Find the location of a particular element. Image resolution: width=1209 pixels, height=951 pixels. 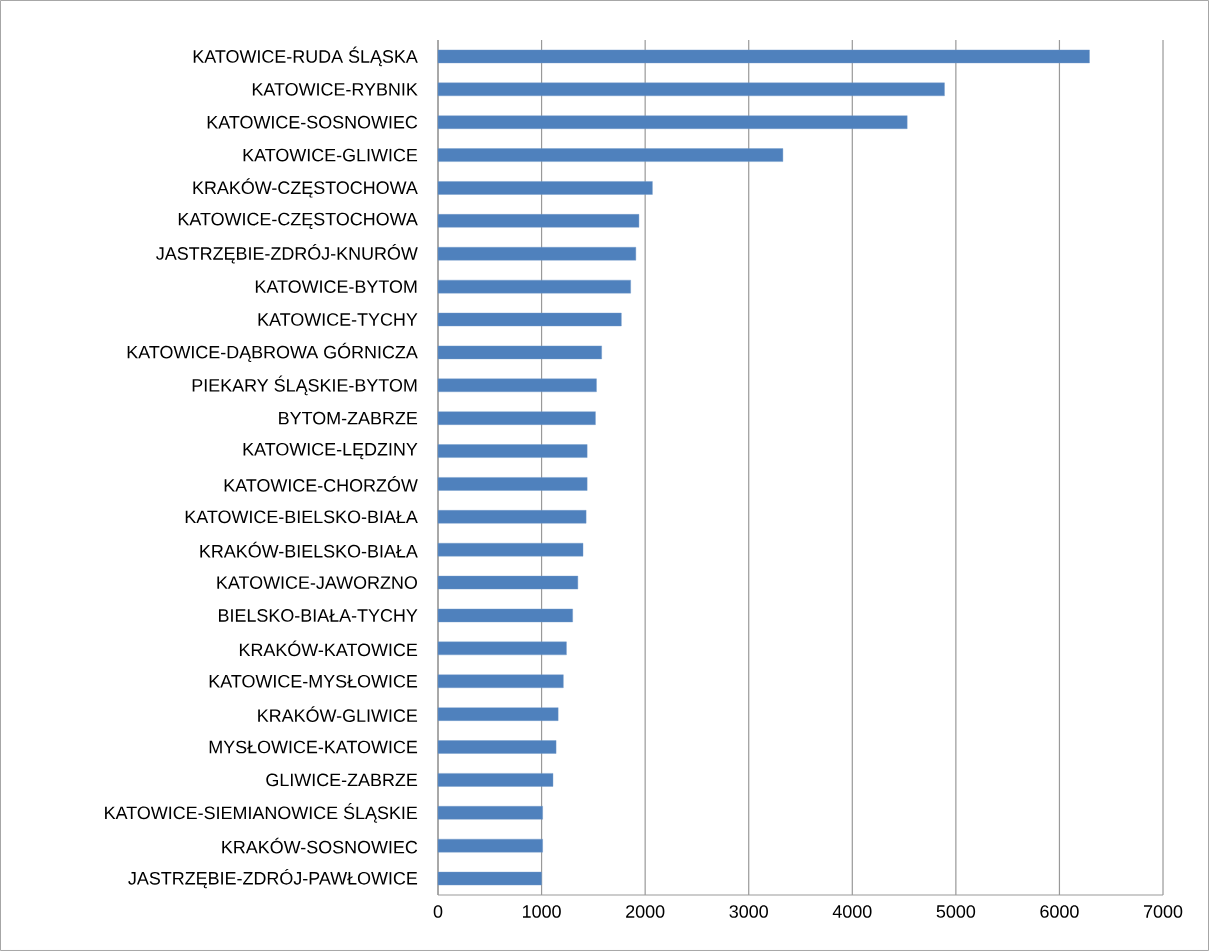

y-tick-label: KRAKÓW-KATOWICE is located at coordinates (328, 648).